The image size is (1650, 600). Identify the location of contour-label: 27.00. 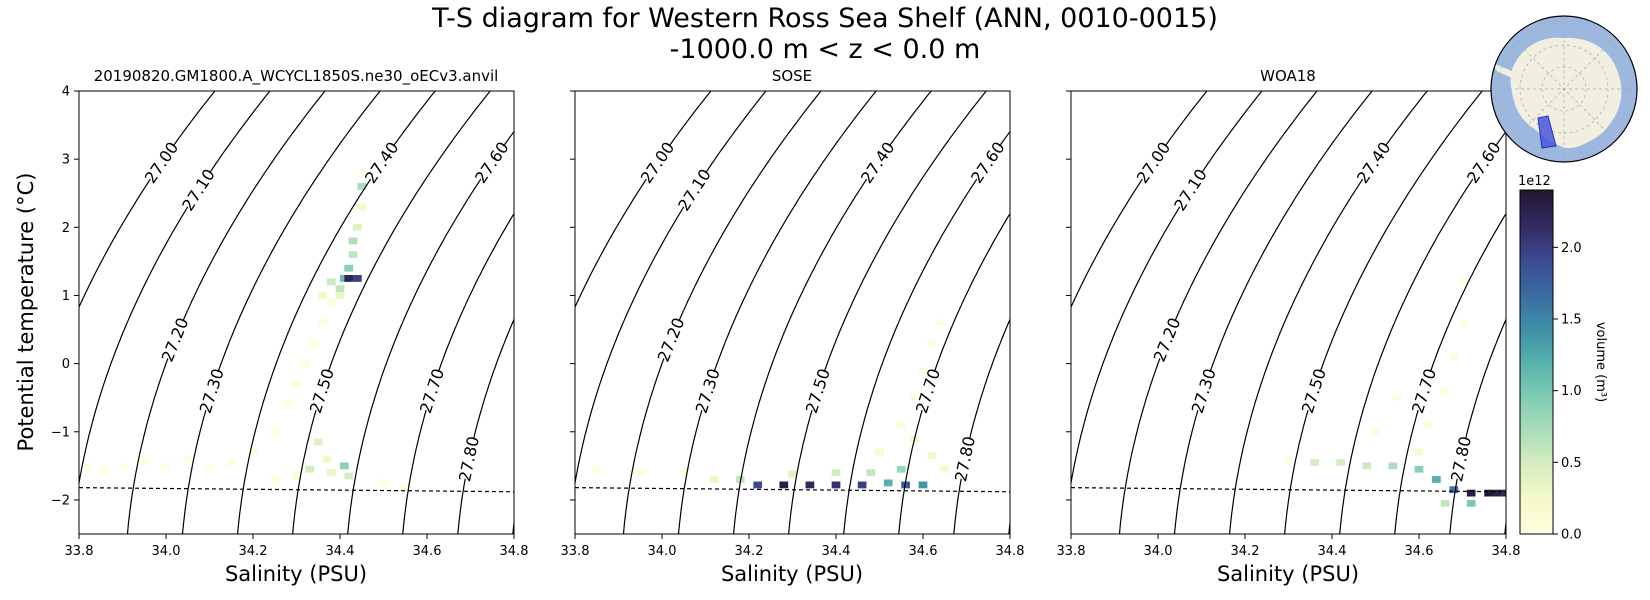
(658, 162).